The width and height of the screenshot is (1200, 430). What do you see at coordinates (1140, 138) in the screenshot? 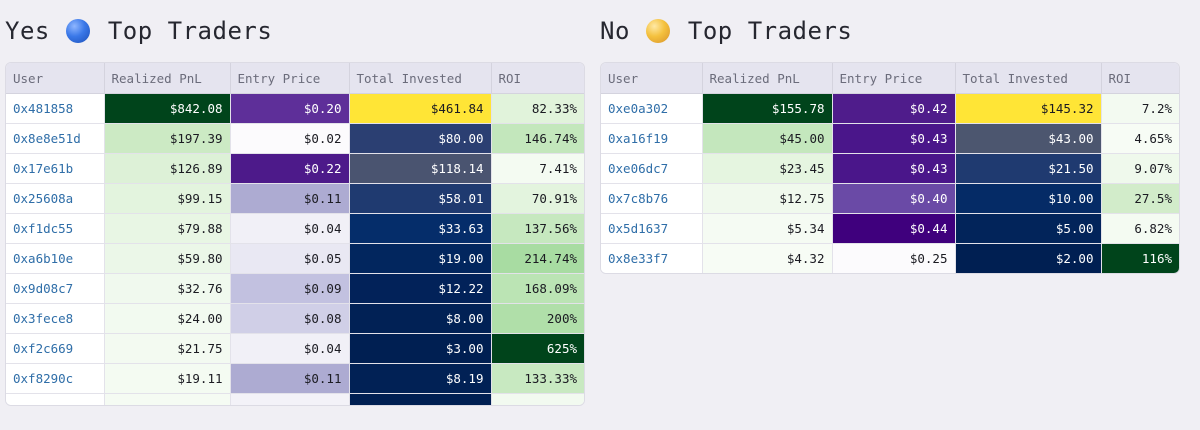
I see `roi-cell: 4.65%` at bounding box center [1140, 138].